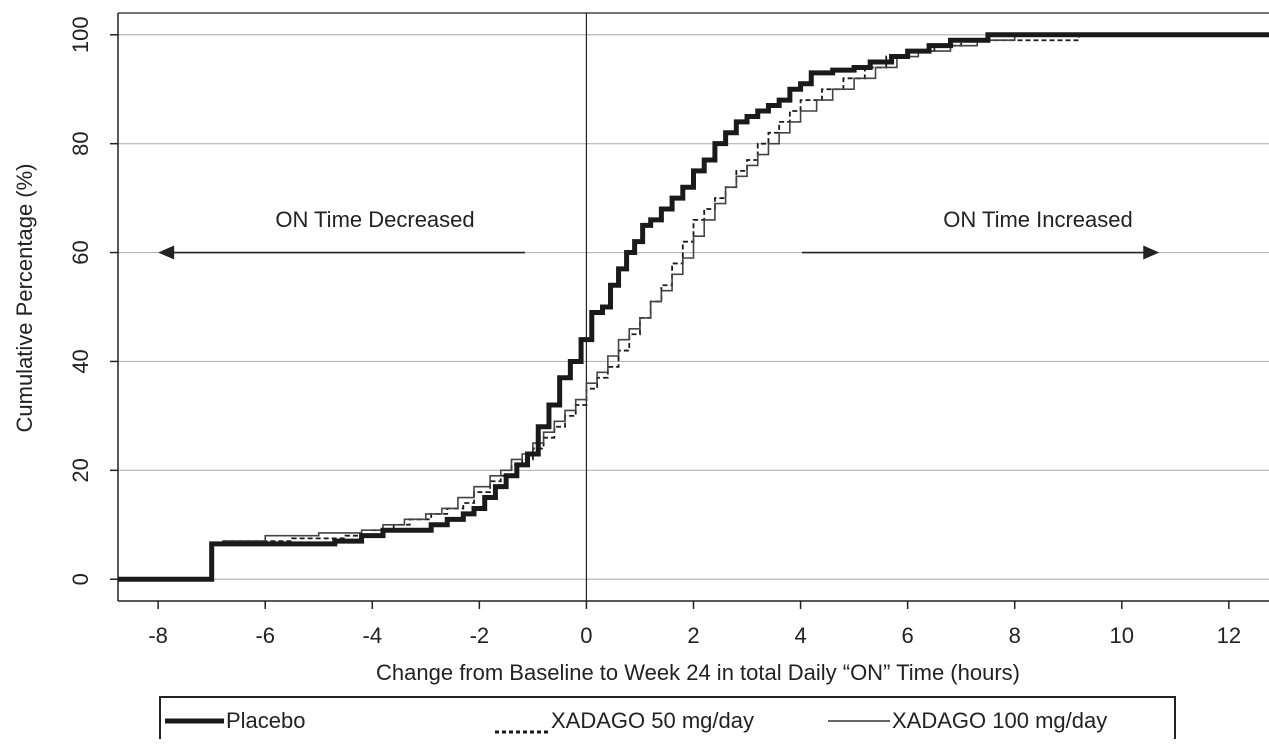  Describe the element at coordinates (1229, 635) in the screenshot. I see `x-tick-label-12: 12` at that location.